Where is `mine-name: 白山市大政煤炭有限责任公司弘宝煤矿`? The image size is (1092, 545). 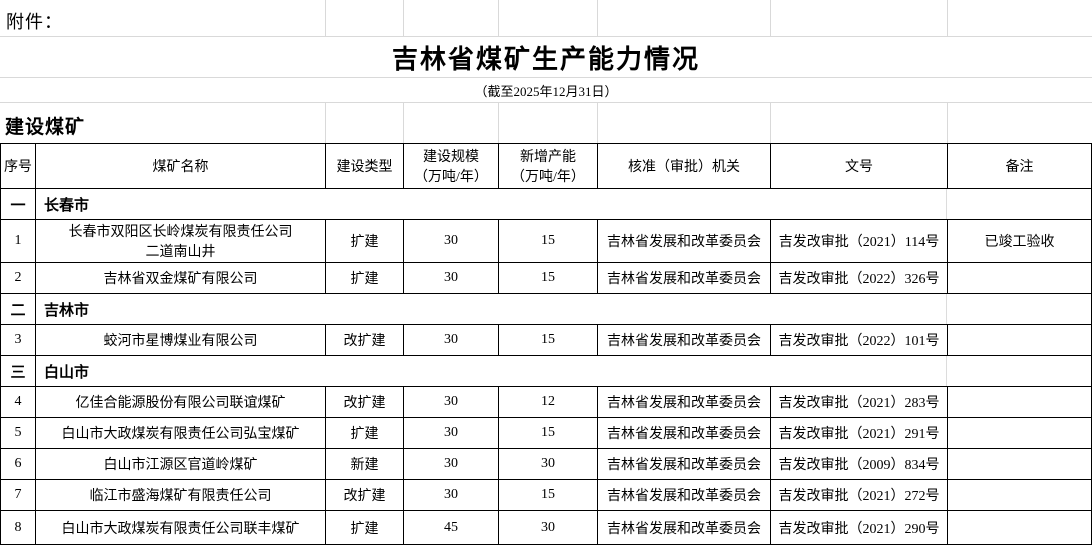 mine-name: 白山市大政煤炭有限责任公司弘宝煤矿 is located at coordinates (180, 433).